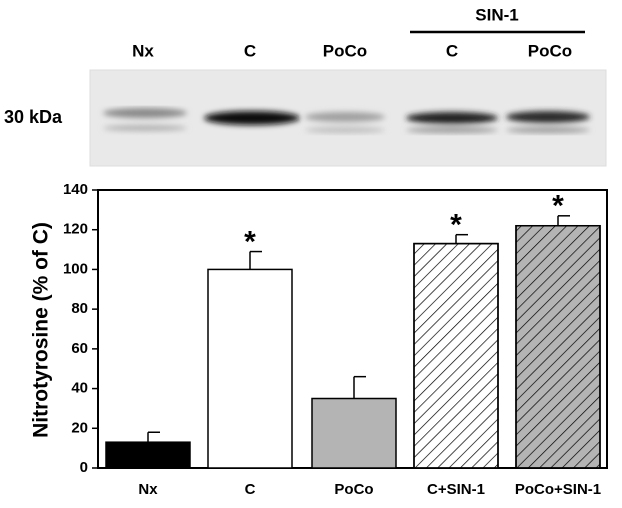  I want to click on group-label: SIN-1, so click(496, 14).